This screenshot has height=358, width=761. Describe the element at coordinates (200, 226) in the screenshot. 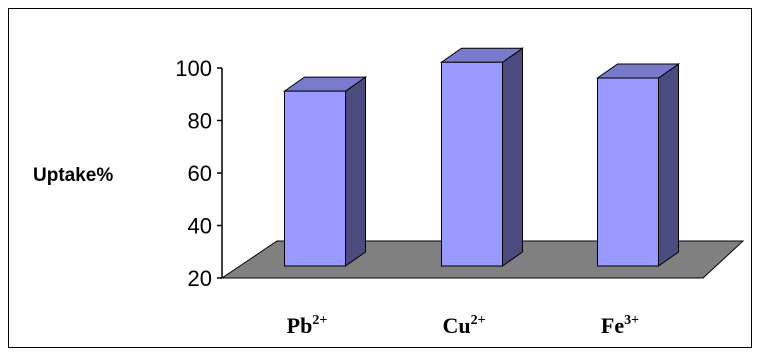

I see `y-tick-label: 40` at that location.